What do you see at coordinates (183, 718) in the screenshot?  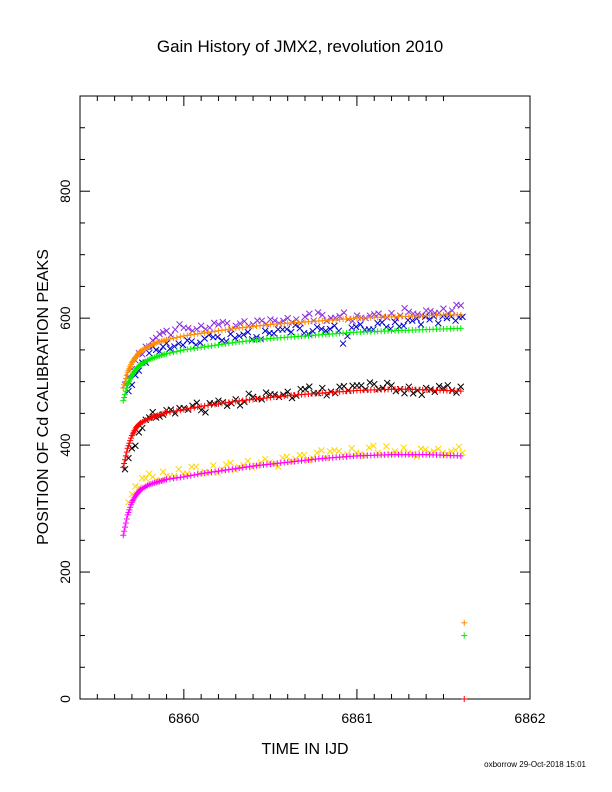 I see `x-tick-label: 6860` at bounding box center [183, 718].